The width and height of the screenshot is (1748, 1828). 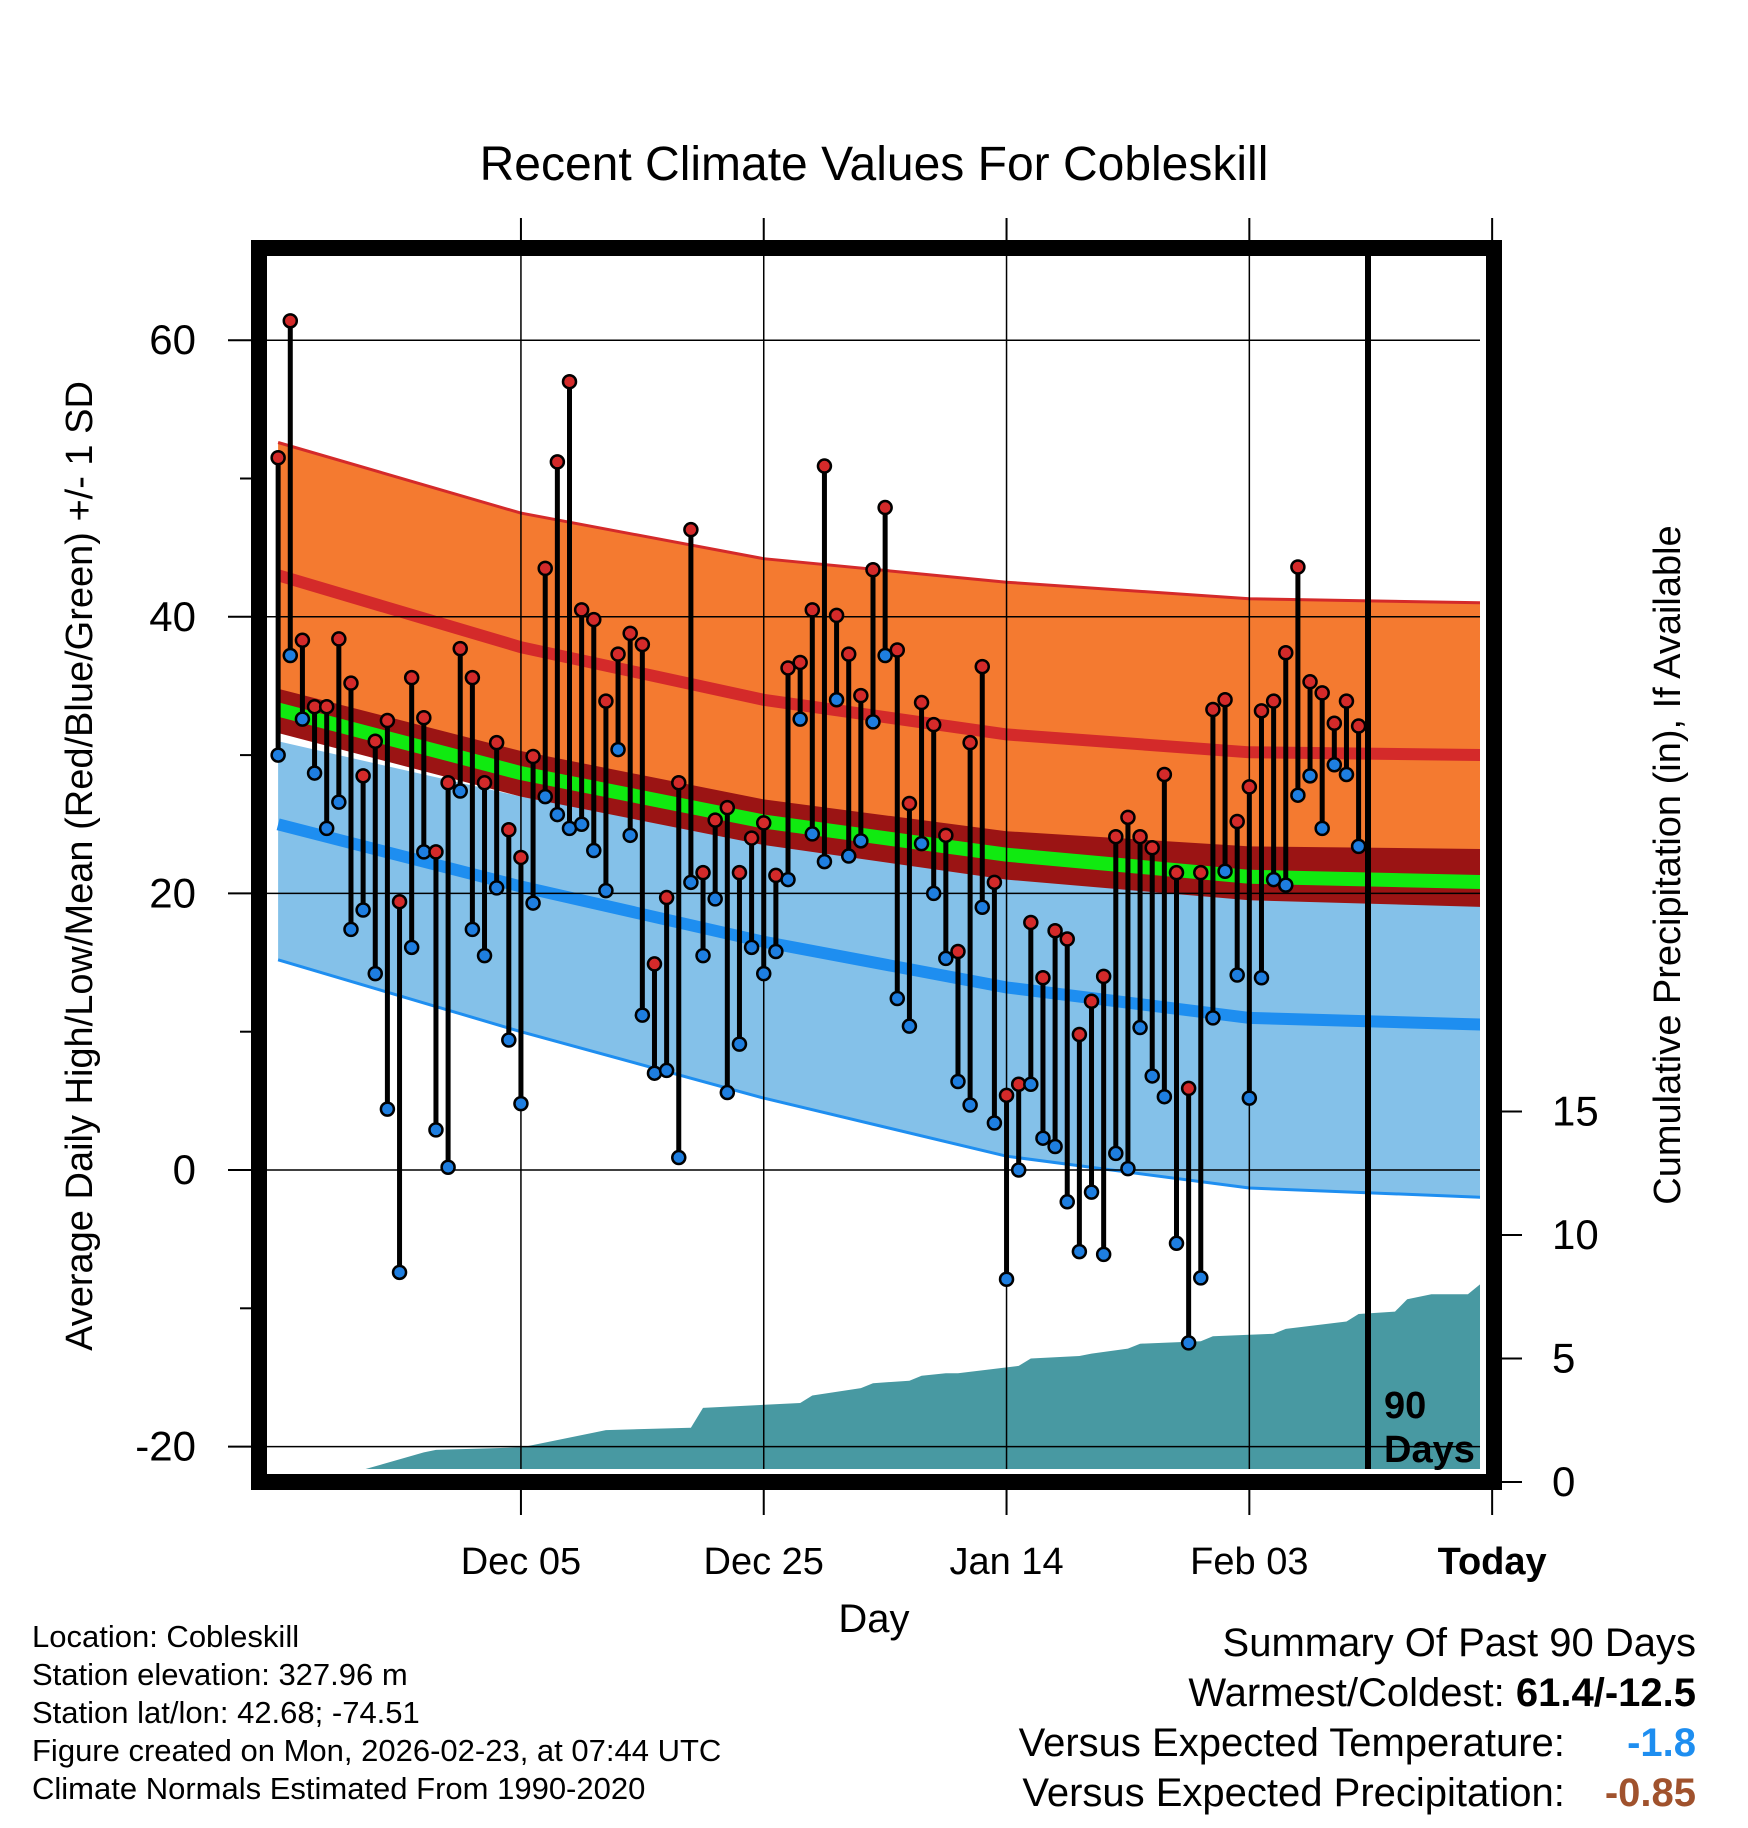 I want to click on y2-tick-label: 0, so click(x=1563, y=1481).